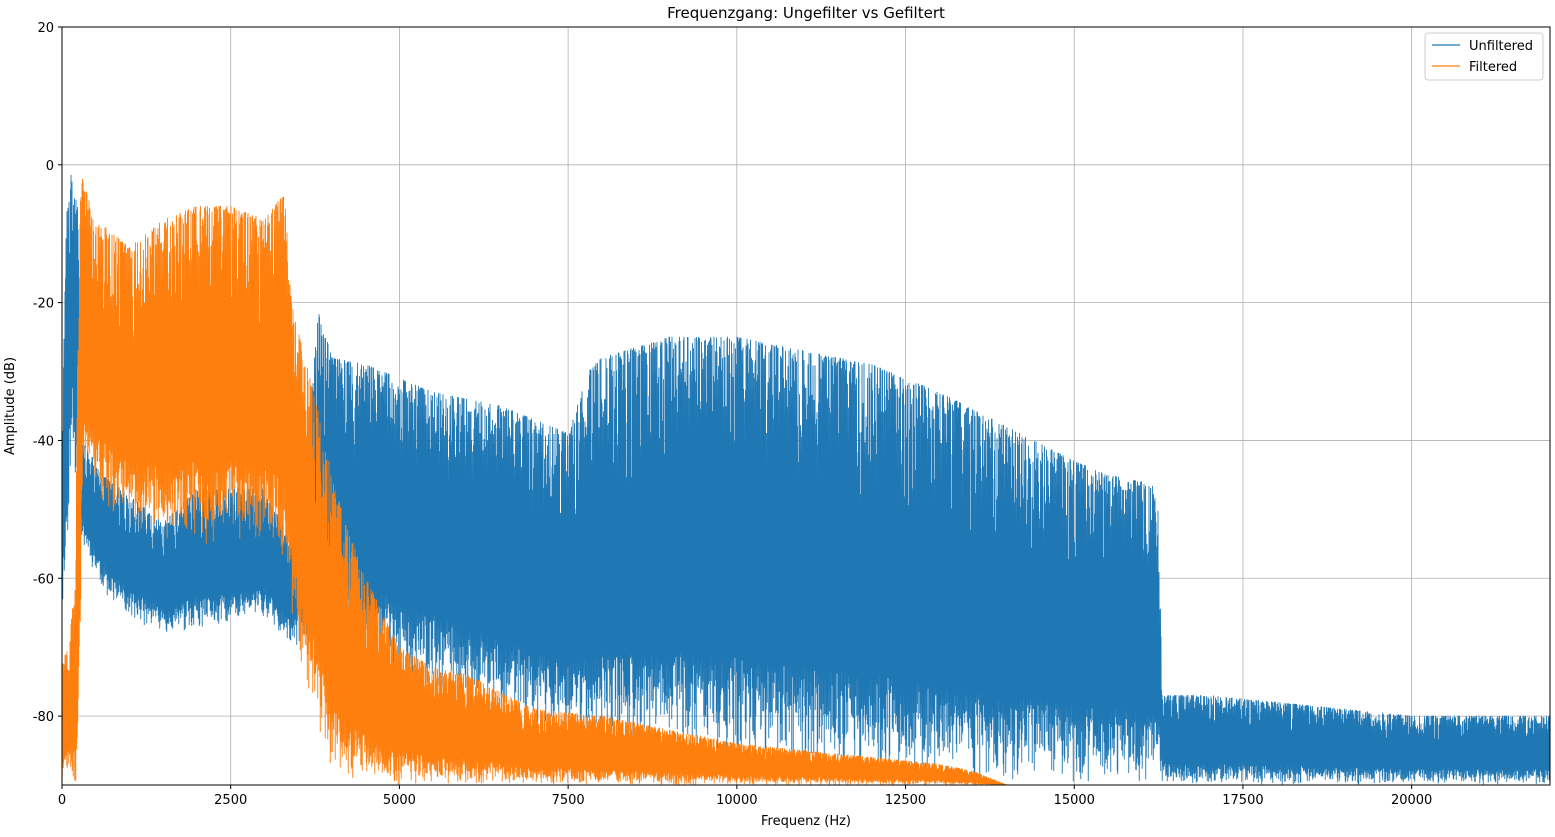  I want to click on chart-title: Frequenzgang: Ungefilter vs Gefiltert, so click(806, 13).